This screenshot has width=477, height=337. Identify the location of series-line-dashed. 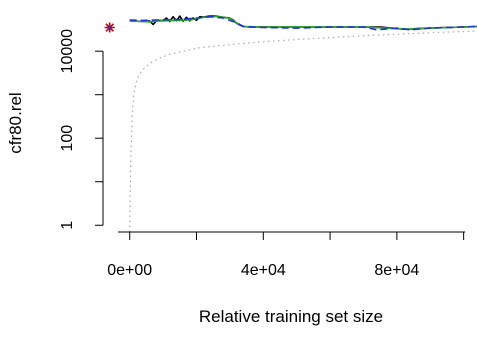
(303, 23).